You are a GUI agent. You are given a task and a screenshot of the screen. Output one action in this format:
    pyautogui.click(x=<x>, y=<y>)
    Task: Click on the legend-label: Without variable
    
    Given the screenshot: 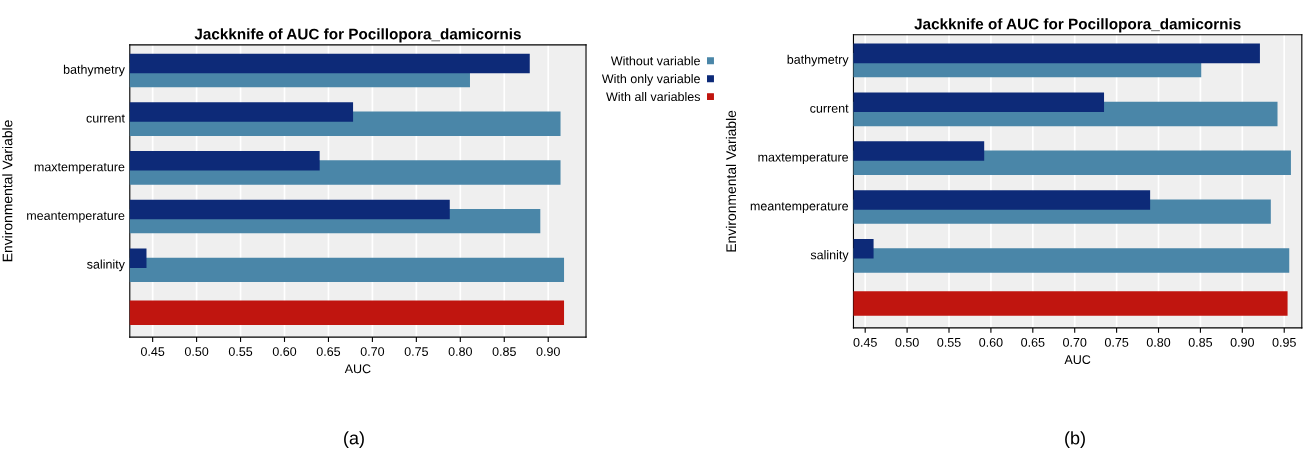 What is the action you would take?
    pyautogui.click(x=655, y=61)
    